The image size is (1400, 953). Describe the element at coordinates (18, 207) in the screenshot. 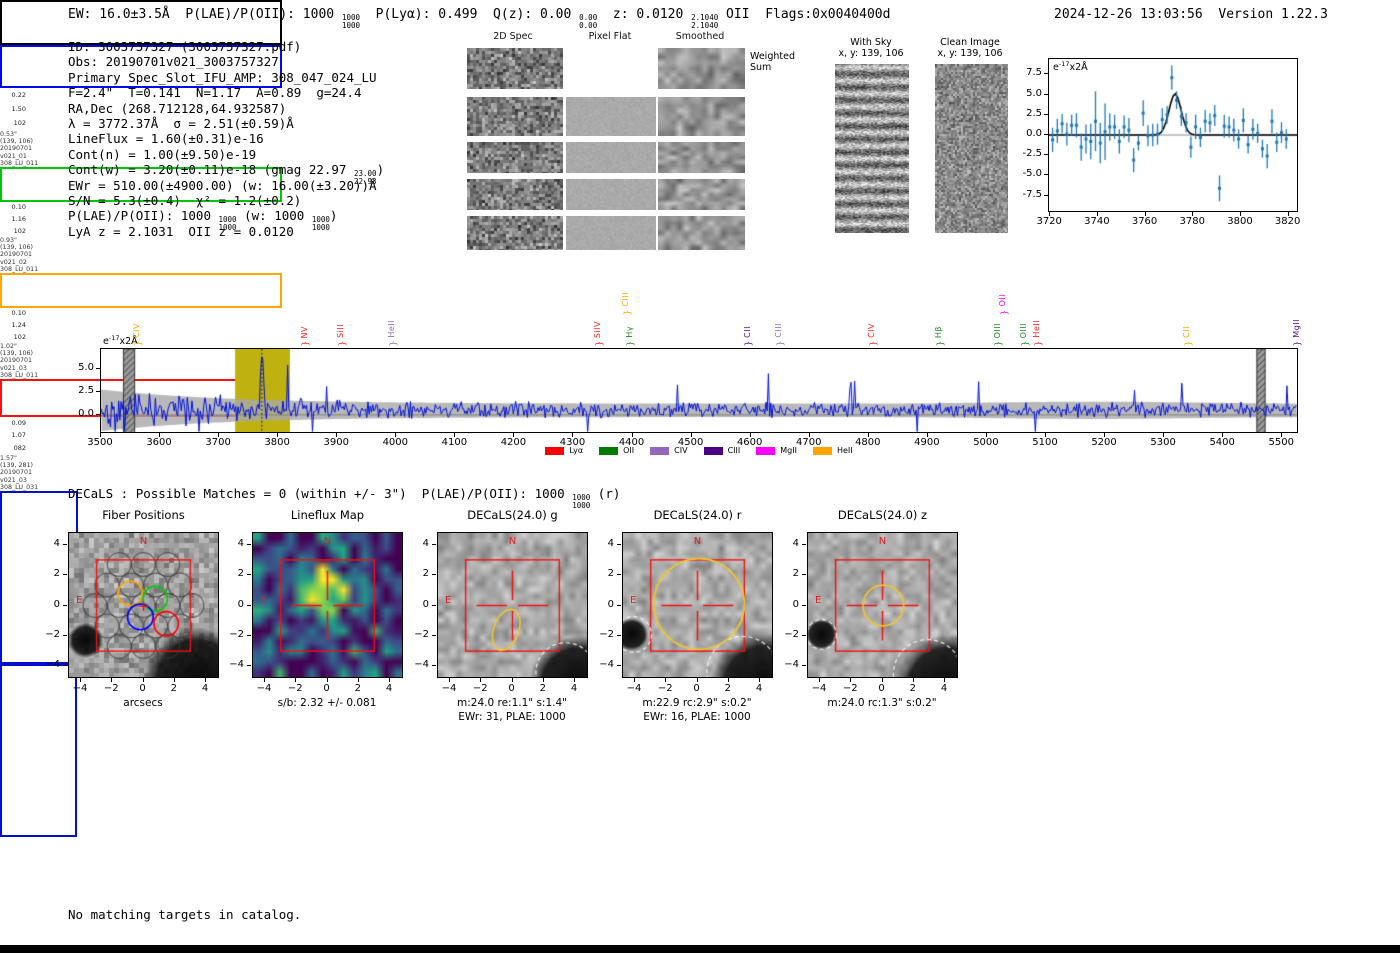

I see `left-value: 0.10` at that location.